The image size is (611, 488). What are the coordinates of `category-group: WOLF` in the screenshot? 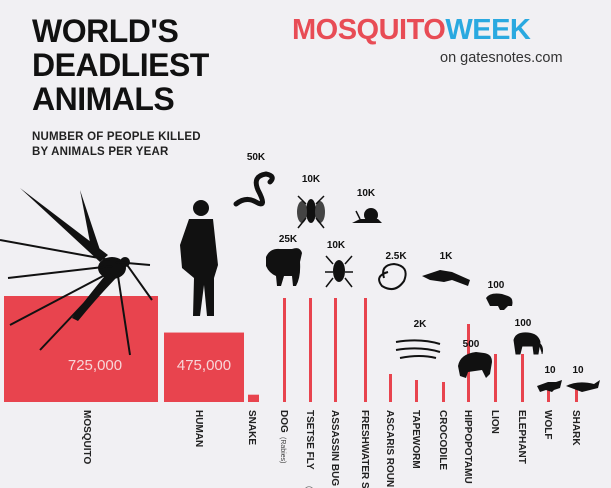 It's located at (547, 424).